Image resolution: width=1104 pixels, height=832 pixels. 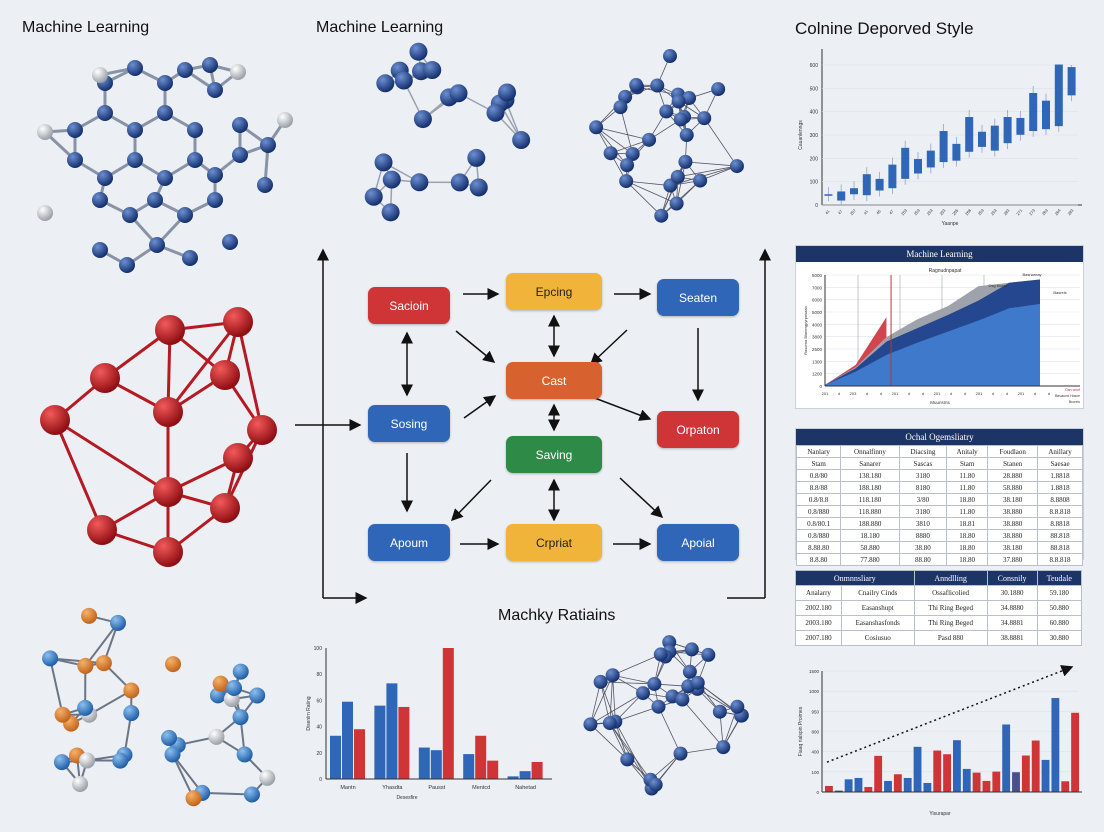 I want to click on tick-label: 4000, so click(x=817, y=324).